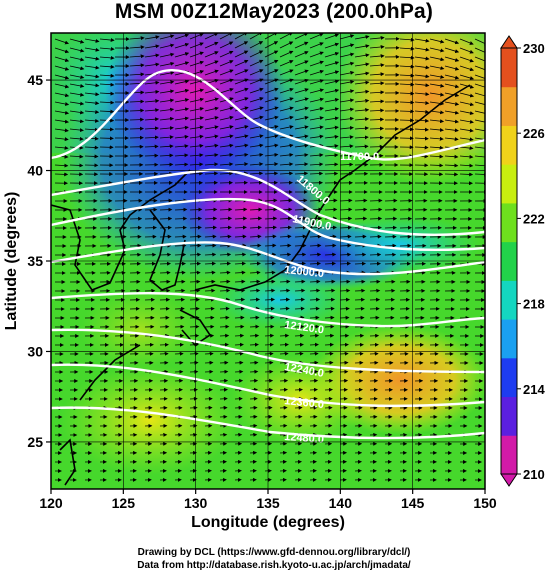  Describe the element at coordinates (485, 503) in the screenshot. I see `x-tick-label: 150` at that location.